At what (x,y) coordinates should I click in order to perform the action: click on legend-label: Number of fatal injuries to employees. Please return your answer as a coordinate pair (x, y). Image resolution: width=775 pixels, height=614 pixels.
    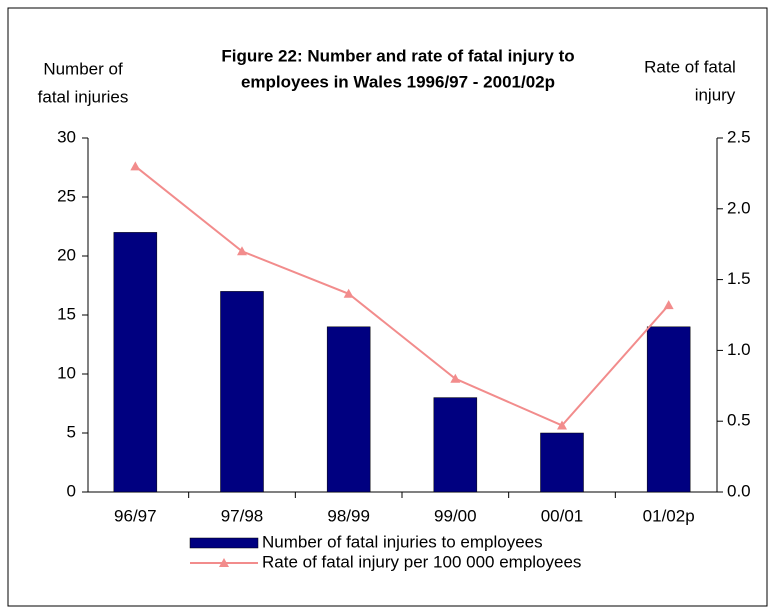
    Looking at the image, I should click on (402, 541).